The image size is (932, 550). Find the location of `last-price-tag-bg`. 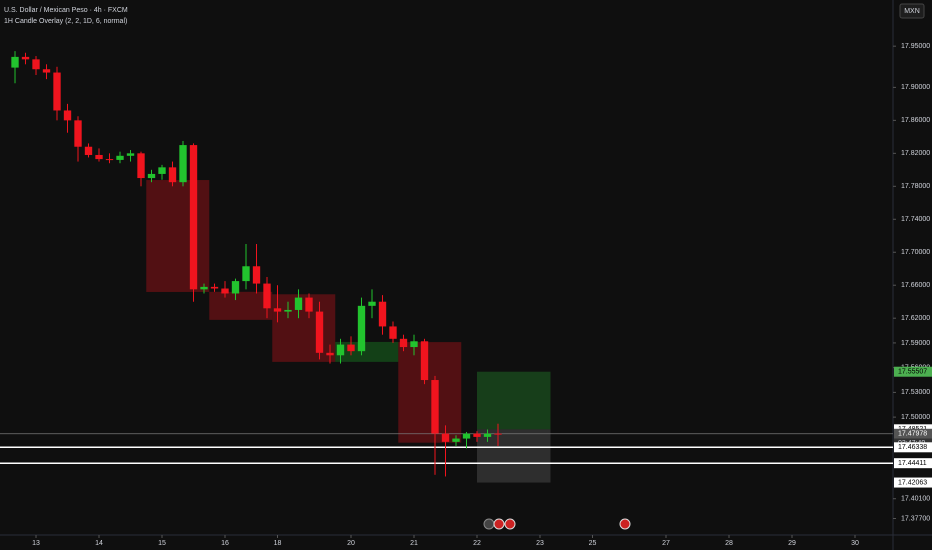

last-price-tag-bg is located at coordinates (913, 433).